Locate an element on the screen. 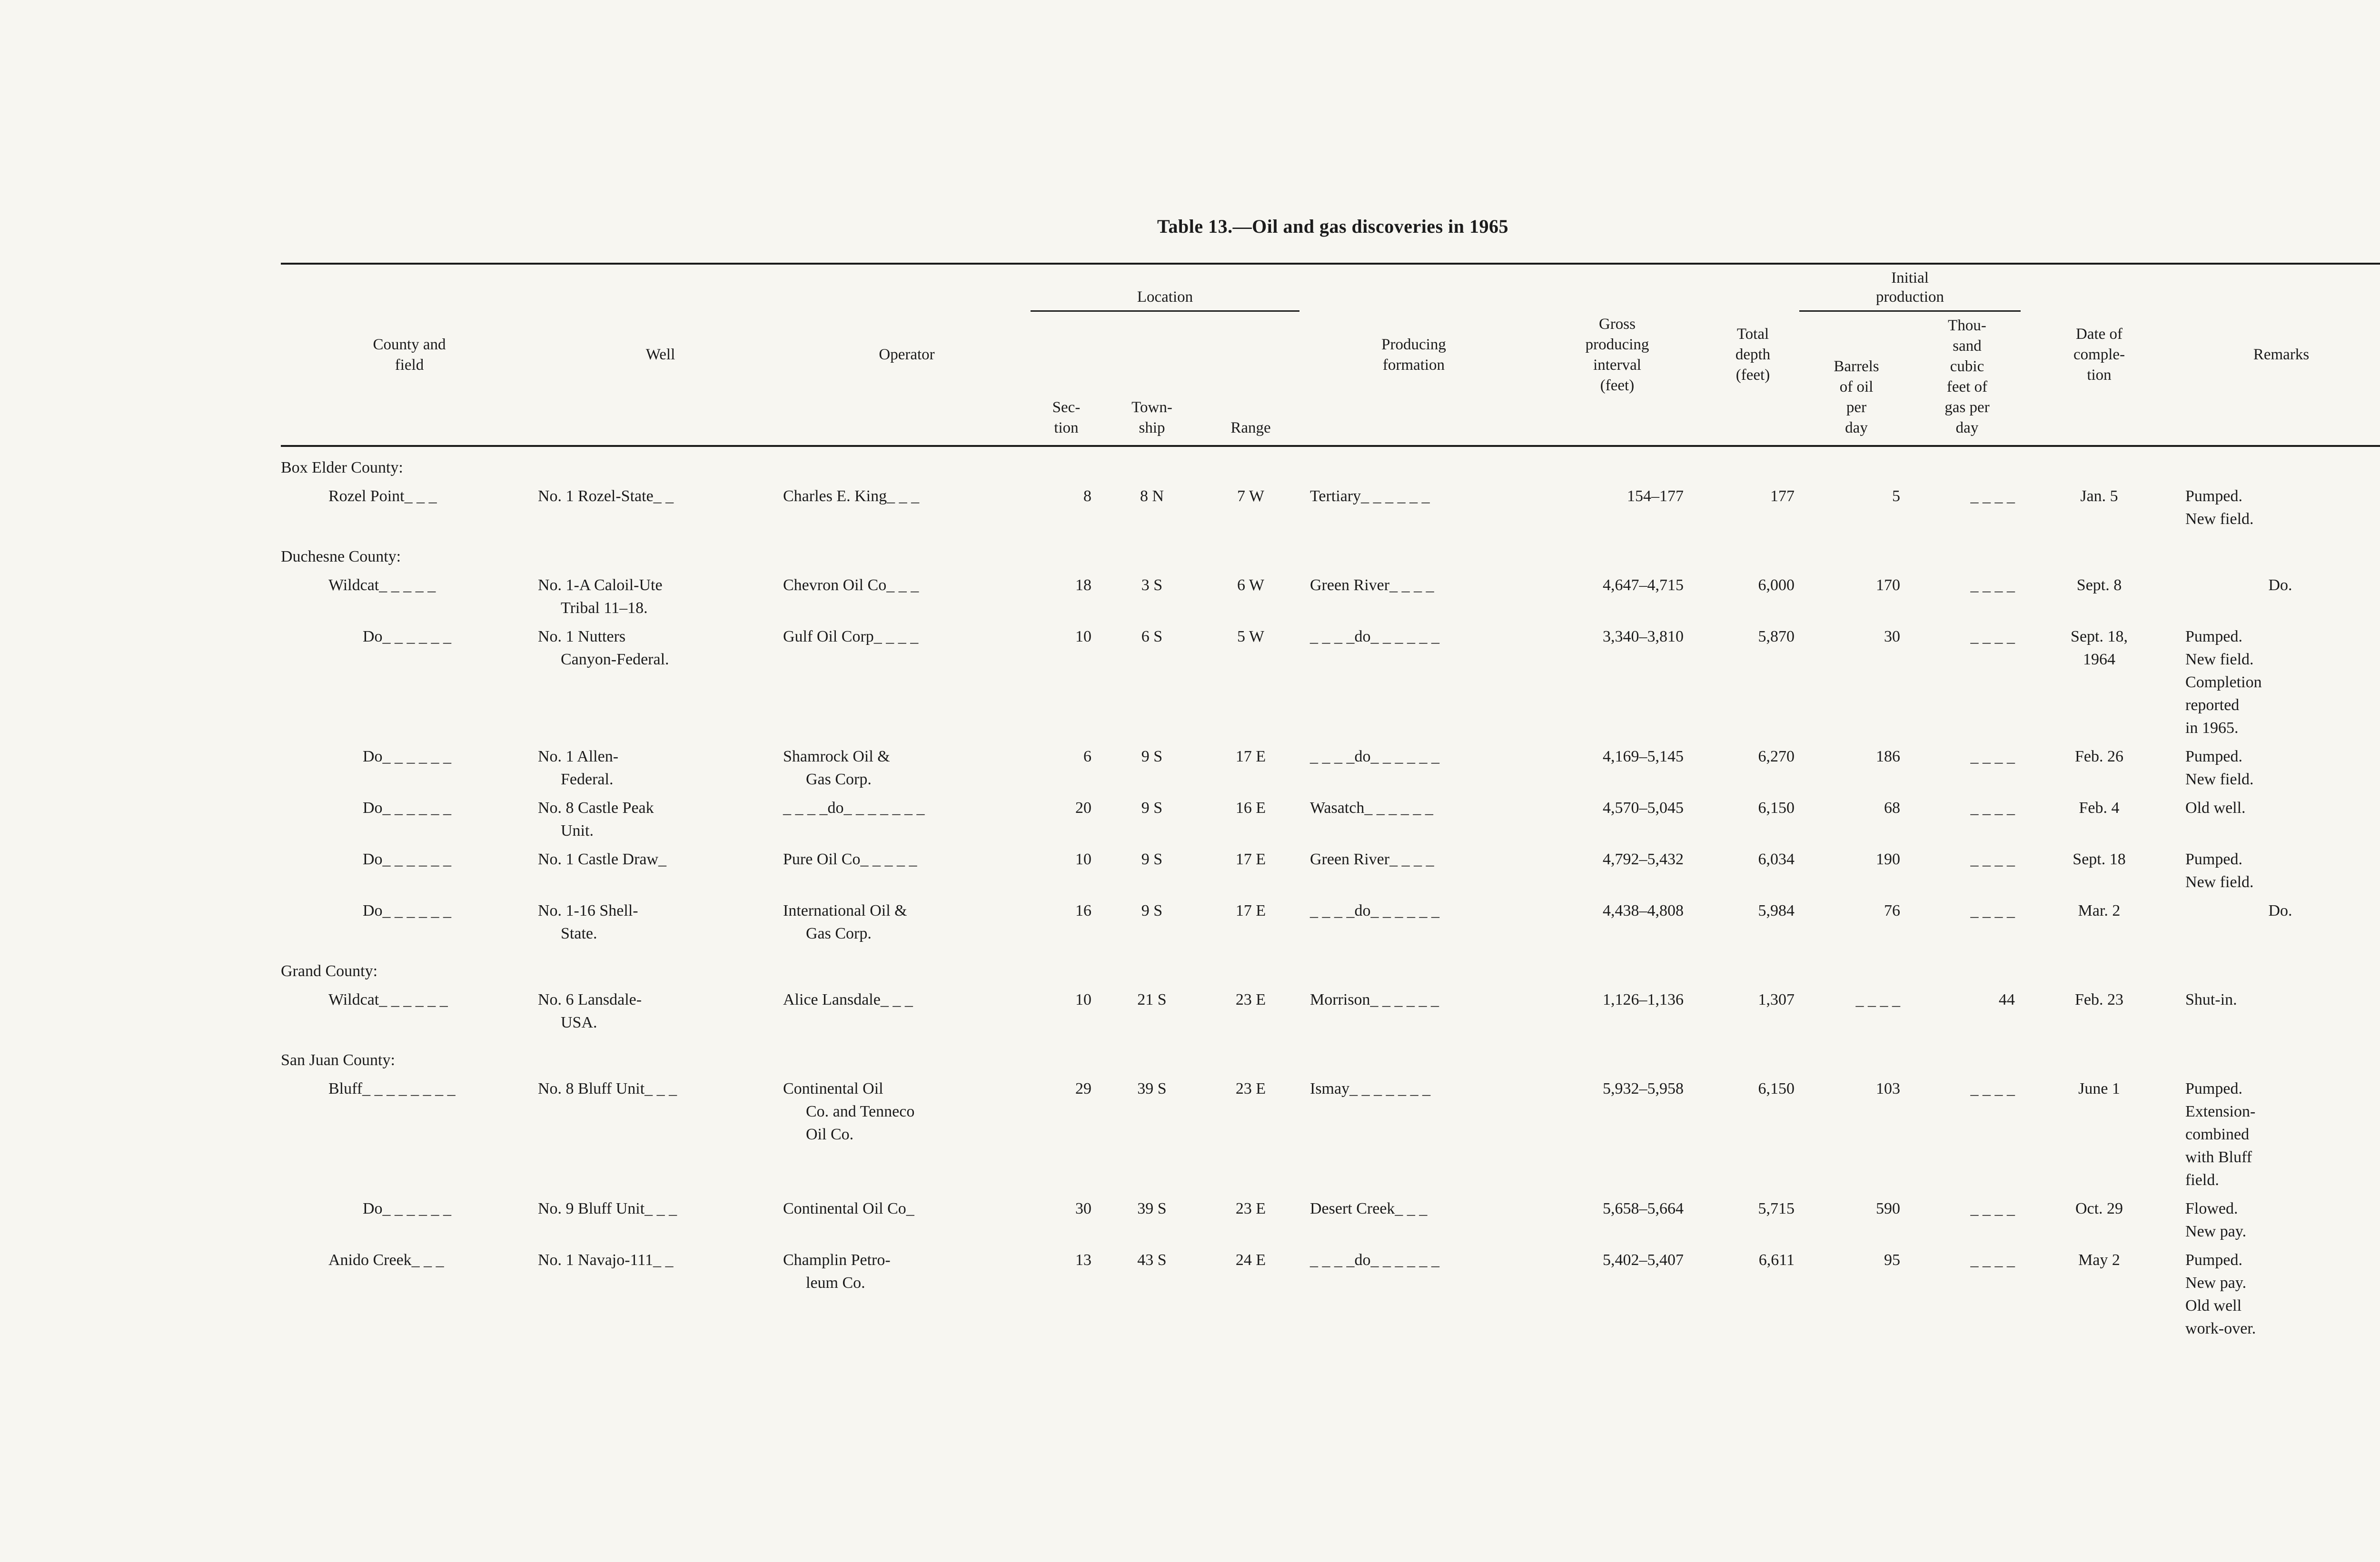 This screenshot has width=2380, height=1562. cell-barrels: 76 is located at coordinates (1892, 911).